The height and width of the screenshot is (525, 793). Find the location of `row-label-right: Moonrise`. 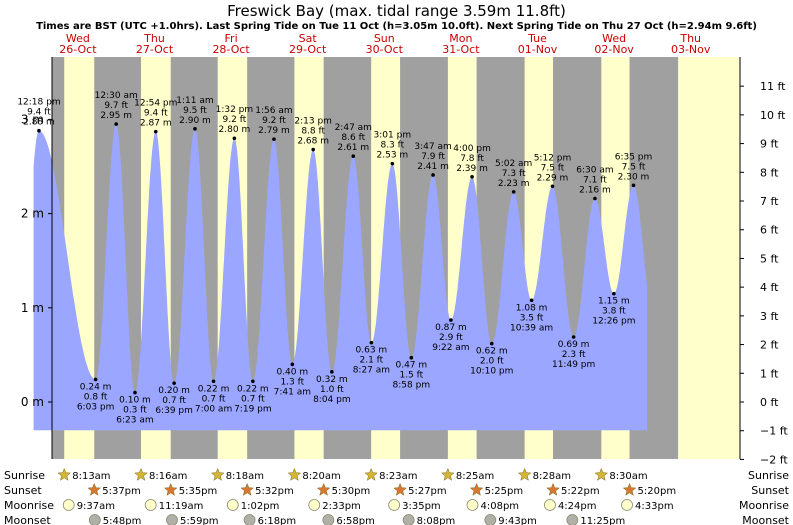

row-label-right: Moonrise is located at coordinates (764, 505).